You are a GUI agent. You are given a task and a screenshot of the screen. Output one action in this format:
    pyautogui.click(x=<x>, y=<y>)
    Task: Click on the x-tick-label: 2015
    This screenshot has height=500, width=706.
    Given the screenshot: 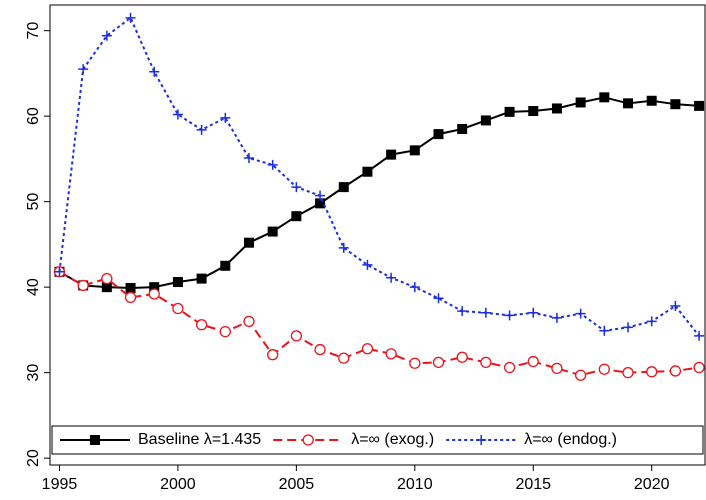 What is the action you would take?
    pyautogui.click(x=533, y=484)
    